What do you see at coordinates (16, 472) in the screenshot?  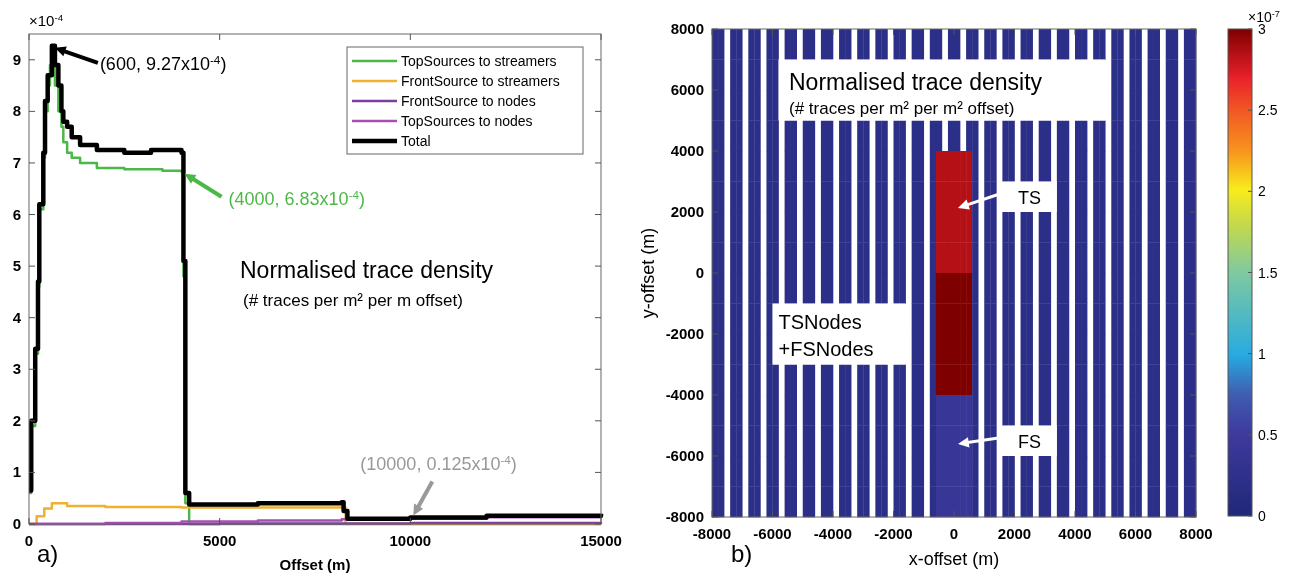 I see `y-tick-label: 1` at bounding box center [16, 472].